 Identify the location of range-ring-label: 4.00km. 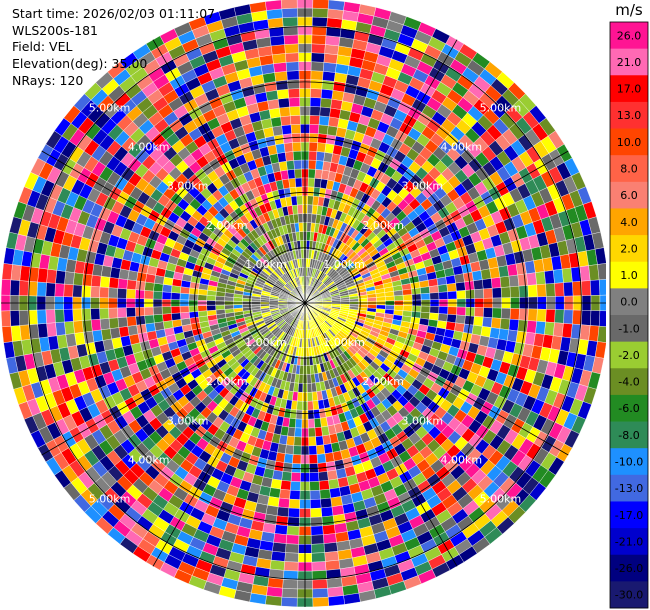
(149, 147).